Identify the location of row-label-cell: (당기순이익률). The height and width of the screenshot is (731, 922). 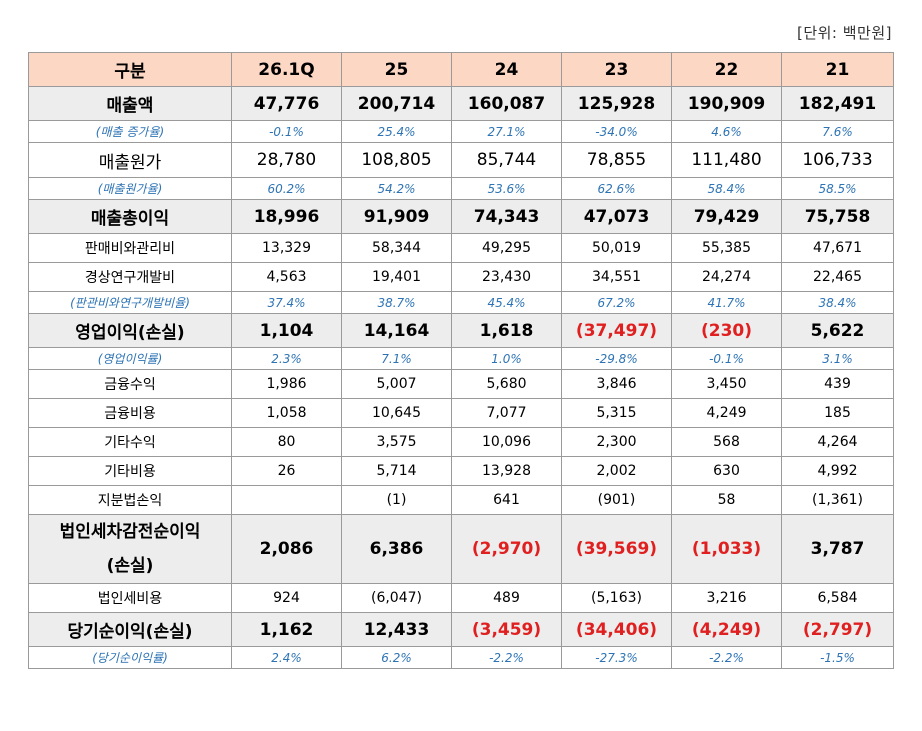
(130, 657).